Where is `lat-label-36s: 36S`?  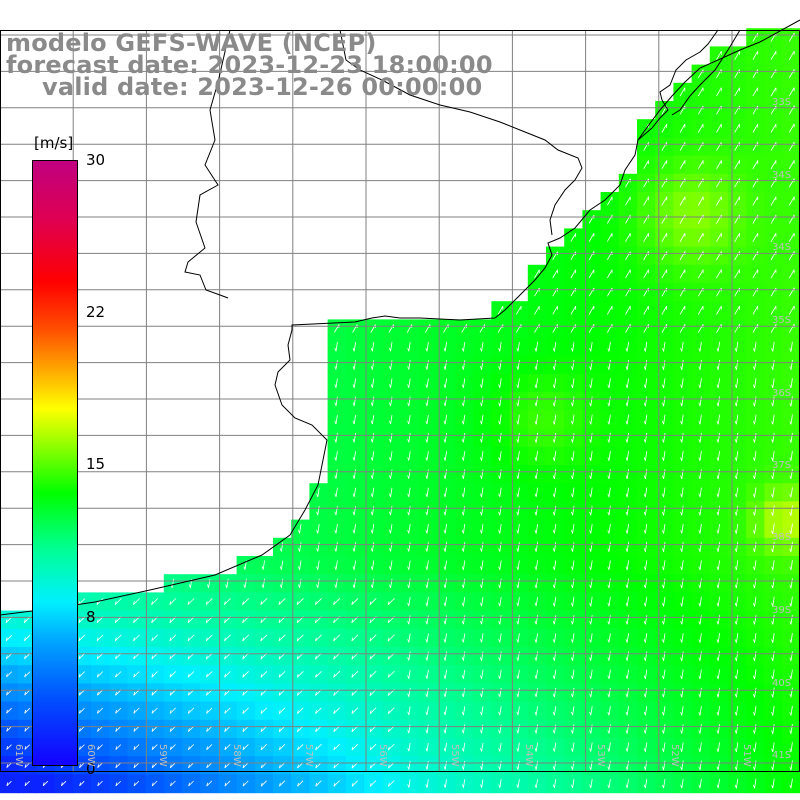 lat-label-36s: 36S is located at coordinates (782, 393).